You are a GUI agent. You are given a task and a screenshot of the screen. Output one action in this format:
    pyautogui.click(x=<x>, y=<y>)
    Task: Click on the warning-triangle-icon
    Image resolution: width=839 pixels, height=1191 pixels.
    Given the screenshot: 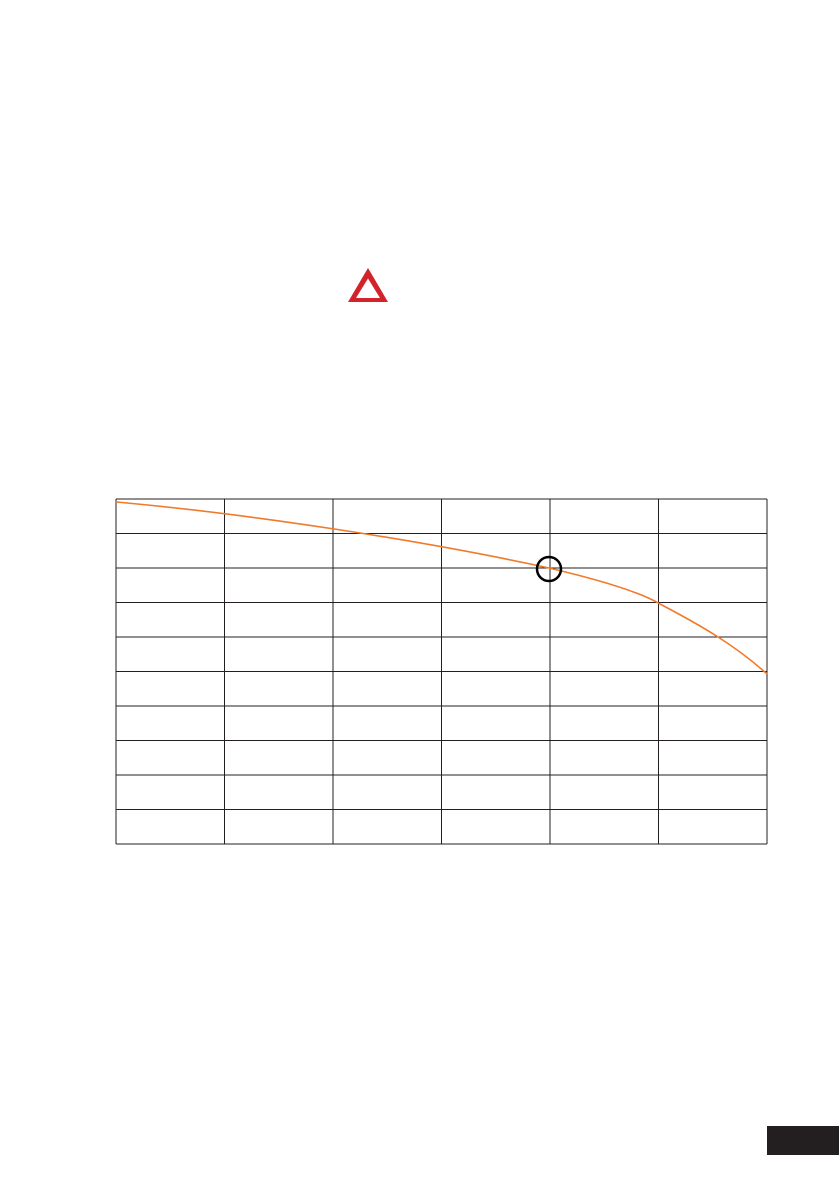 What is the action you would take?
    pyautogui.click(x=368, y=285)
    